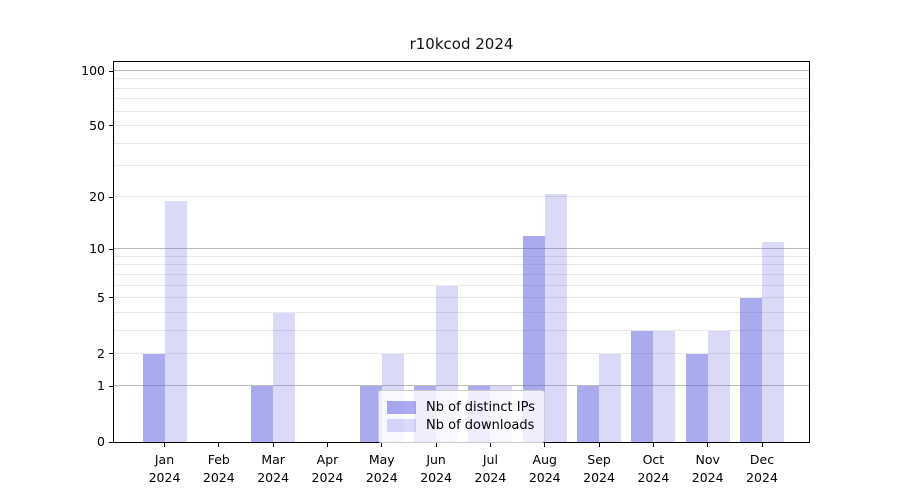 Image resolution: width=900 pixels, height=500 pixels. Describe the element at coordinates (262, 414) in the screenshot. I see `bar-mar-ips` at that location.